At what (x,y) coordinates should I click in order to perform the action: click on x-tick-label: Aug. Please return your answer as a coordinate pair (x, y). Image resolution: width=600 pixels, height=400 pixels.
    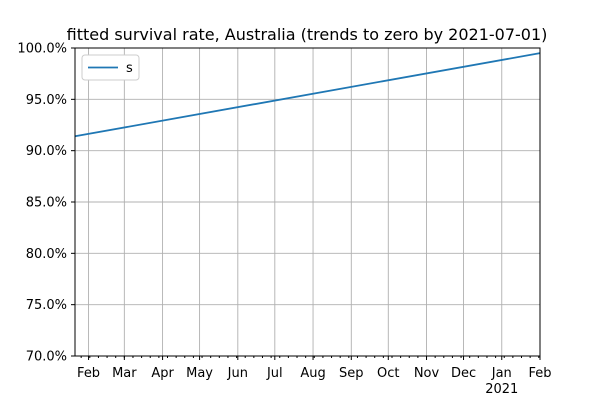
    Looking at the image, I should click on (312, 373).